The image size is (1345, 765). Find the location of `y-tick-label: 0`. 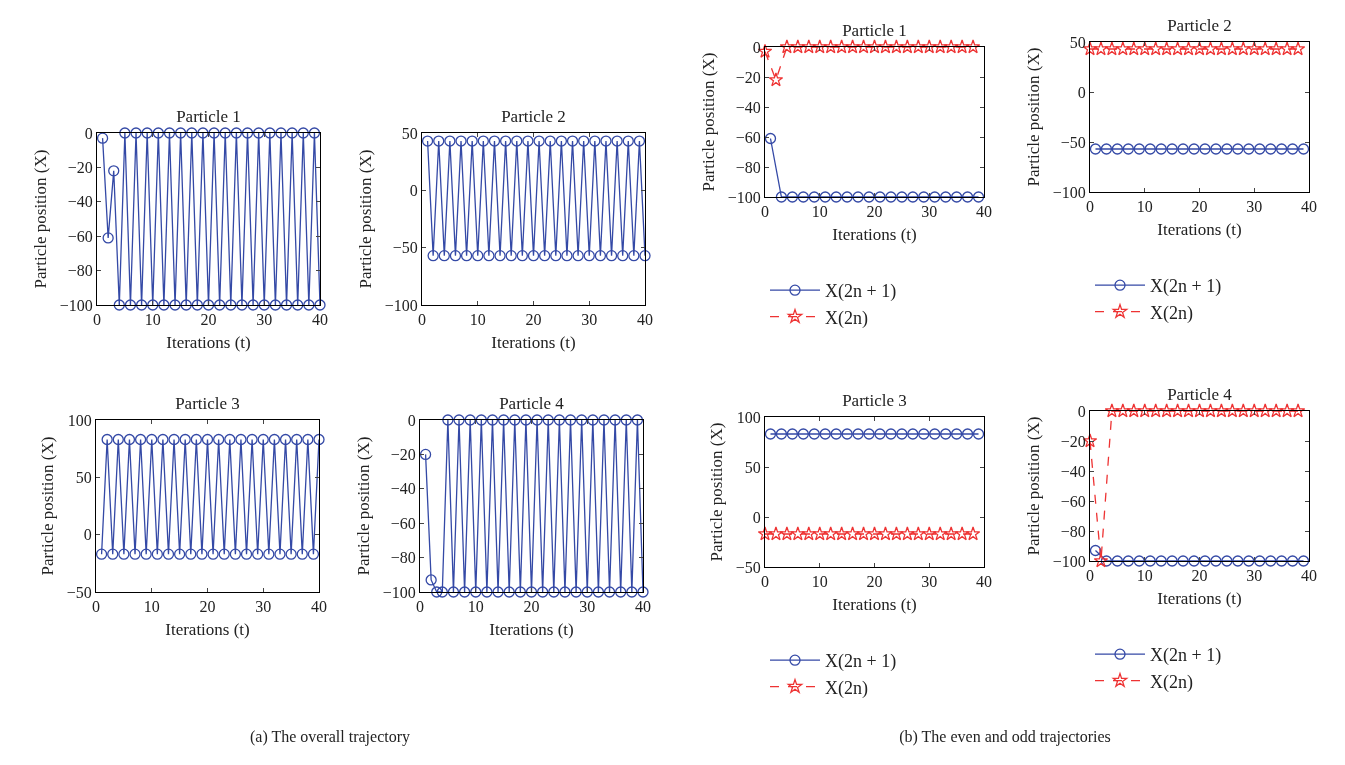

y-tick-label: 0 is located at coordinates (756, 47).